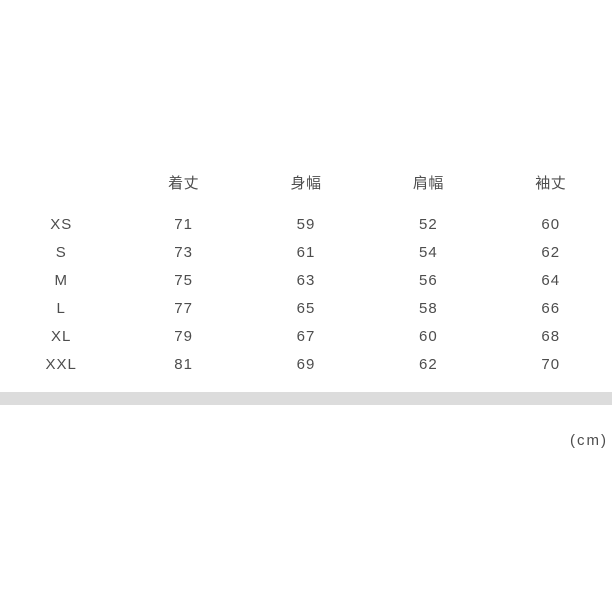 The width and height of the screenshot is (612, 612). Describe the element at coordinates (61, 280) in the screenshot. I see `size-label: M` at that location.